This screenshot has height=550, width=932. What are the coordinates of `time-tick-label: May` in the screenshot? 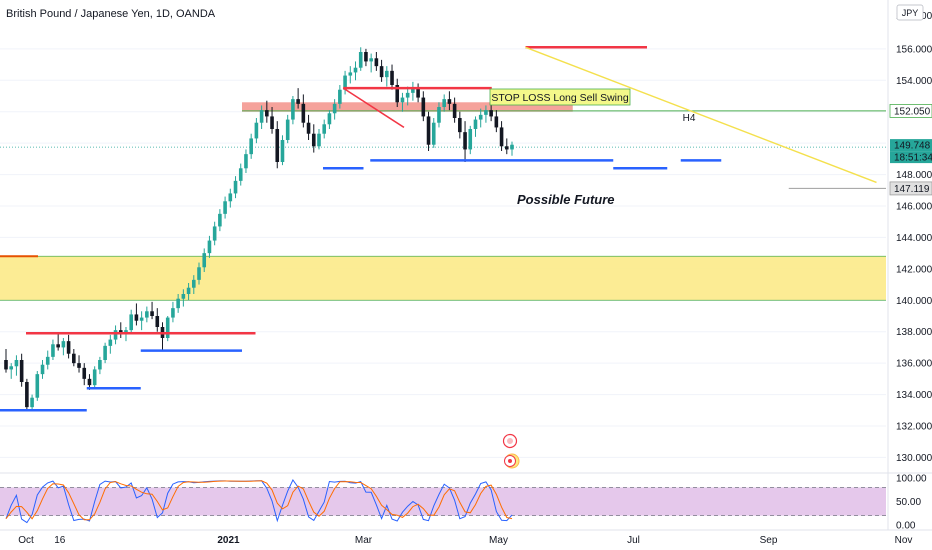 It's located at (498, 540).